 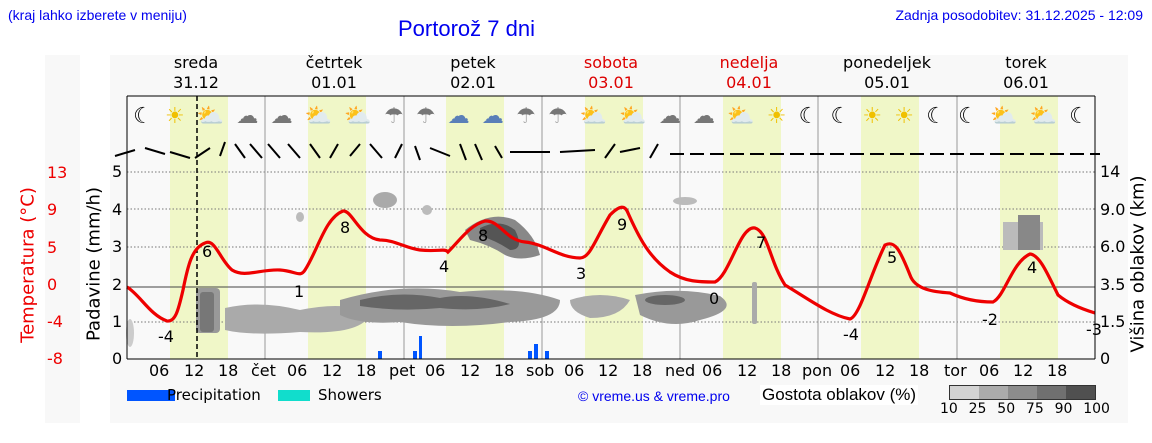 I want to click on day-label-mon: ponedeljek 05.01, so click(x=887, y=72).